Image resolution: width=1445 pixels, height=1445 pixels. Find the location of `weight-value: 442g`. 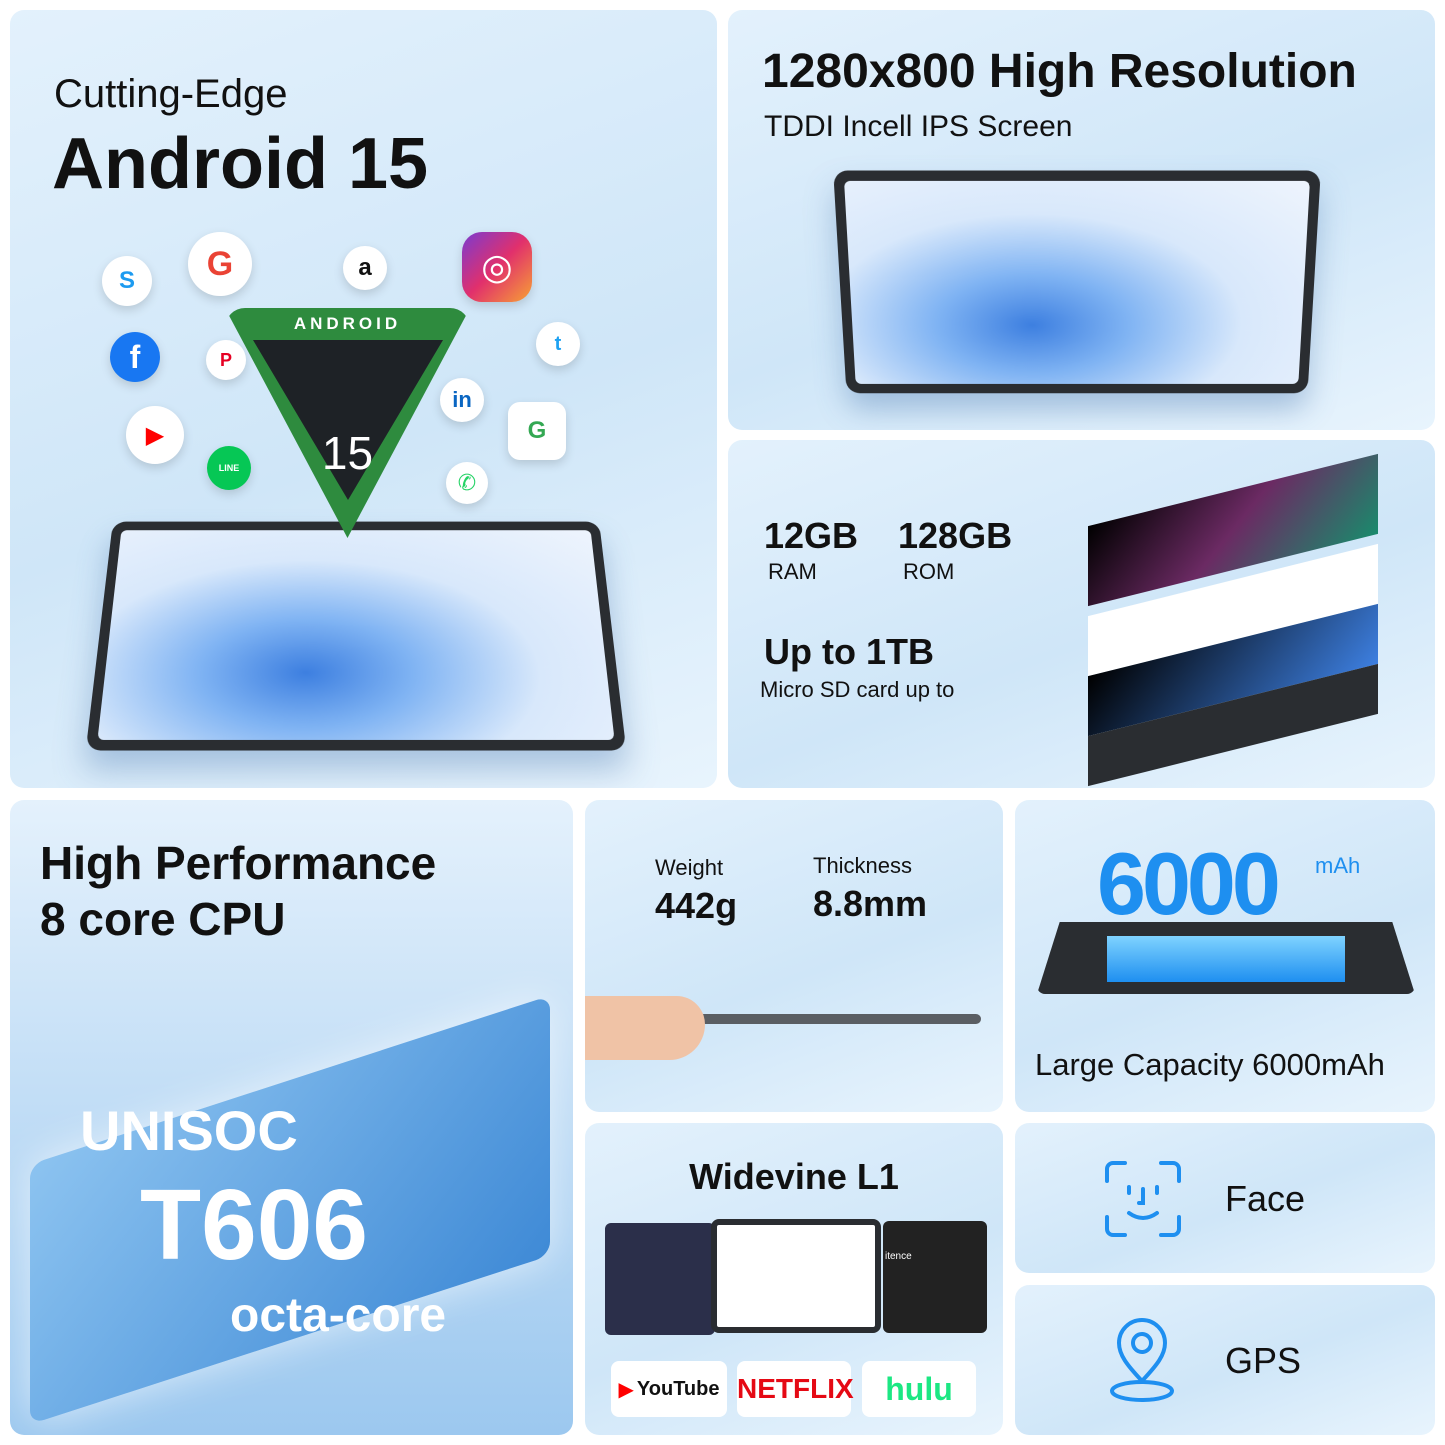

weight-value: 442g is located at coordinates (696, 906).